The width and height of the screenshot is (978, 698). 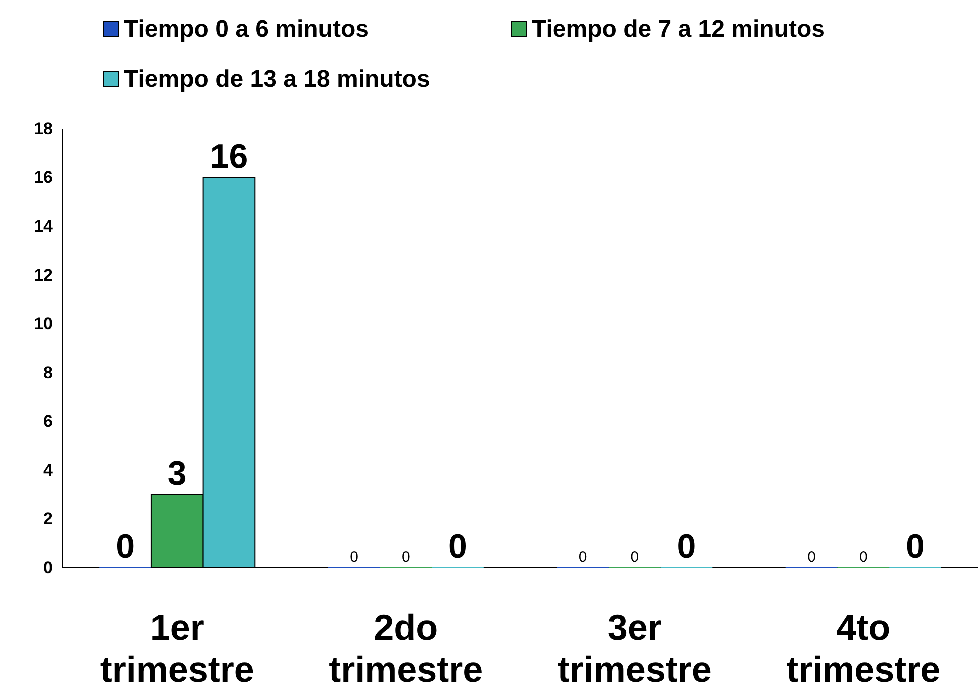 What do you see at coordinates (246, 29) in the screenshot?
I see `legend-label: Tiempo 0 a 6 minutos` at bounding box center [246, 29].